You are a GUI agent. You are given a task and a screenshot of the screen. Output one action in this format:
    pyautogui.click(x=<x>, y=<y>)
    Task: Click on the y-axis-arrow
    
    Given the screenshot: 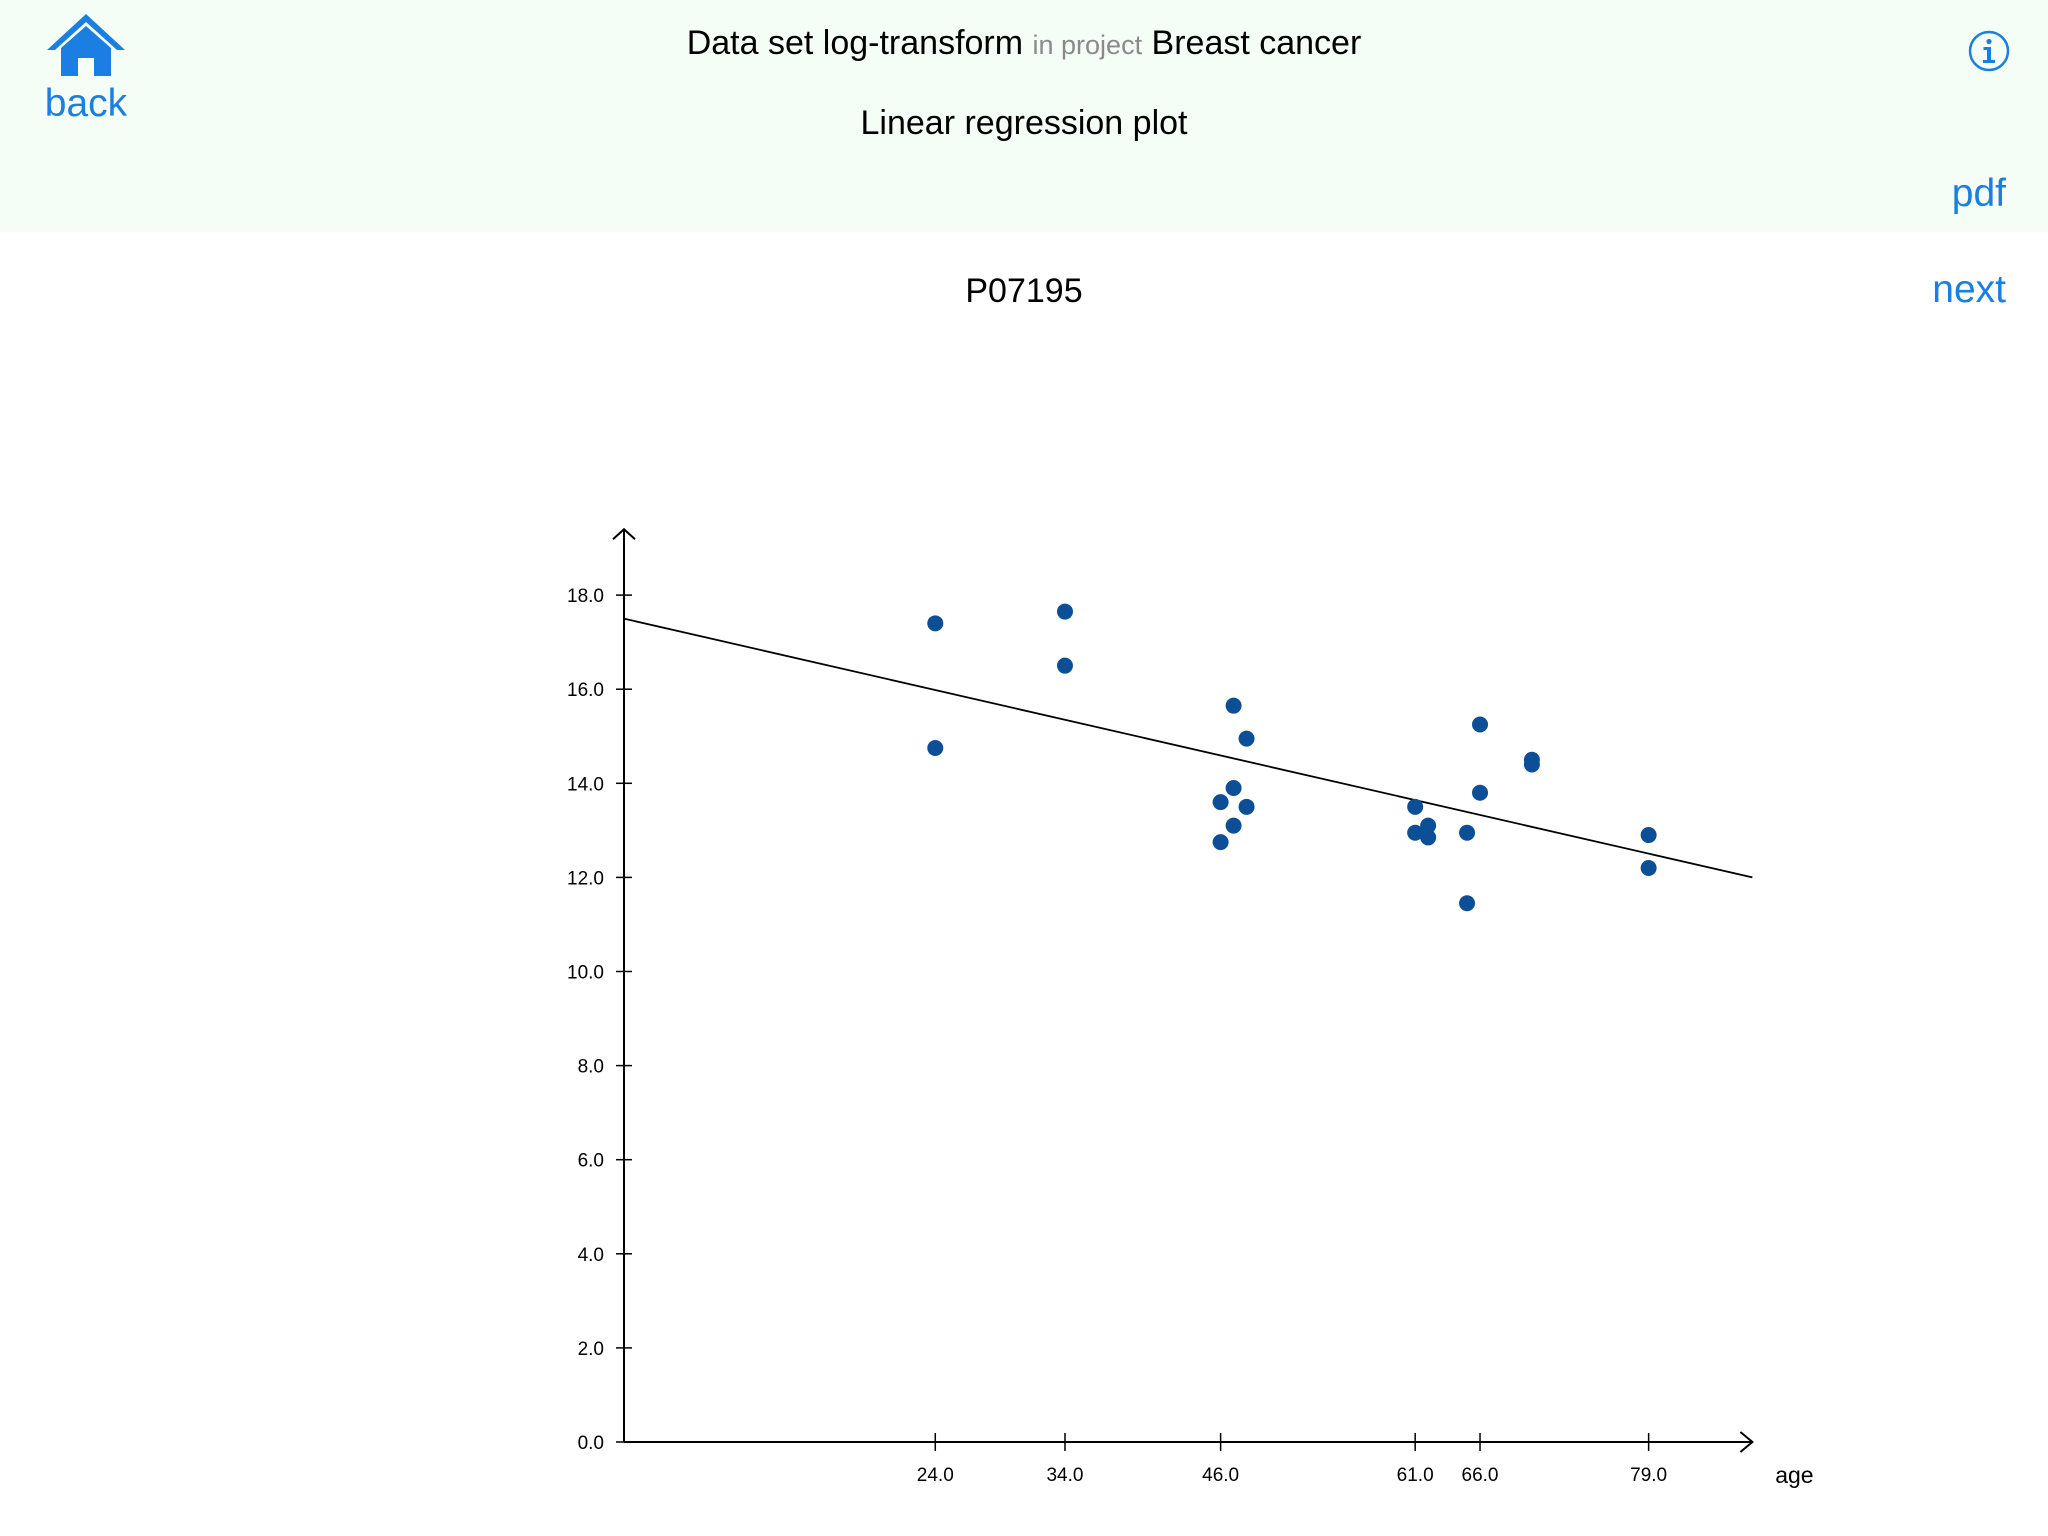 What is the action you would take?
    pyautogui.click(x=624, y=533)
    